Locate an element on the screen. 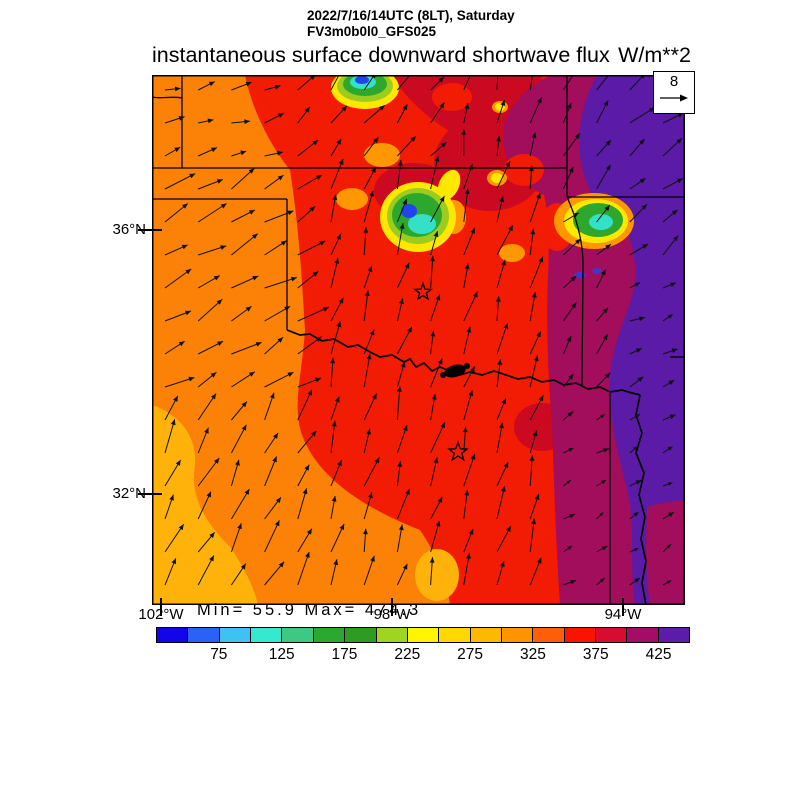  lat-tick-36n is located at coordinates (150, 230).